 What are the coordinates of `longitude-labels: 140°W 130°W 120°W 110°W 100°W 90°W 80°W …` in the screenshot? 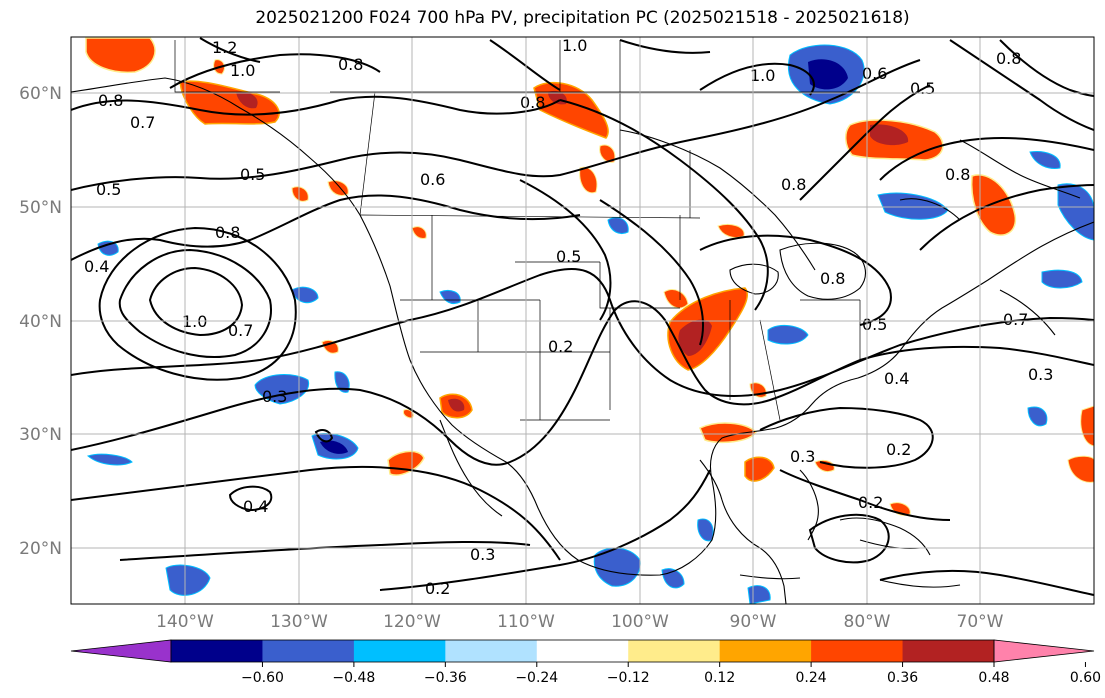 It's located at (580, 622).